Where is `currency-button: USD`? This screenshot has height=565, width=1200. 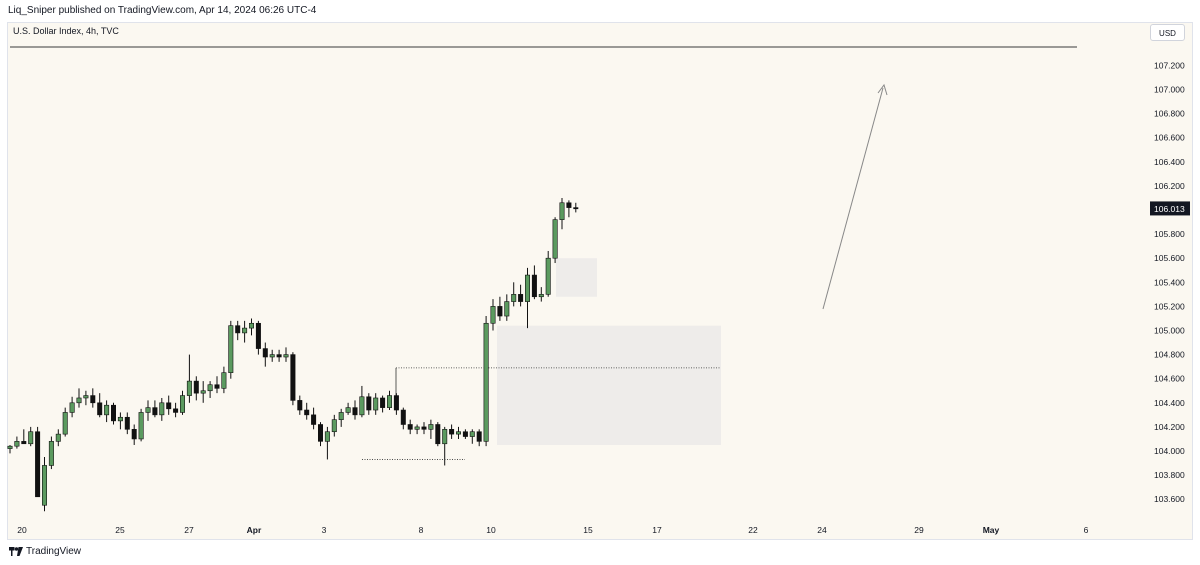
currency-button: USD is located at coordinates (1167, 32).